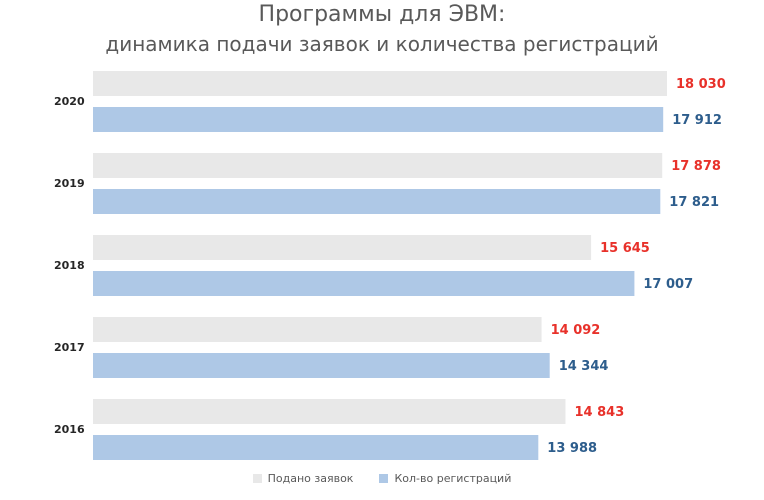 This screenshot has width=764, height=500. Describe the element at coordinates (453, 478) in the screenshot. I see `legend-label-registrations: Кол-во регистраций` at that location.